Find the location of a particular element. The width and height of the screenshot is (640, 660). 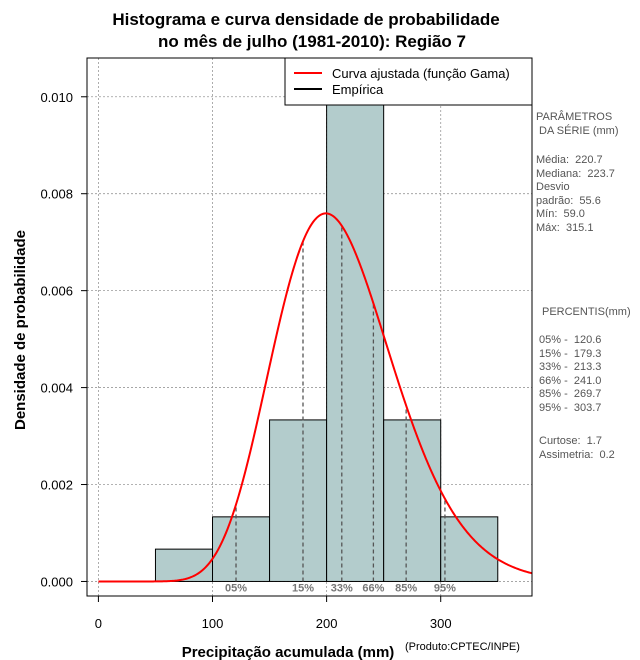

legend-box is located at coordinates (408, 81).